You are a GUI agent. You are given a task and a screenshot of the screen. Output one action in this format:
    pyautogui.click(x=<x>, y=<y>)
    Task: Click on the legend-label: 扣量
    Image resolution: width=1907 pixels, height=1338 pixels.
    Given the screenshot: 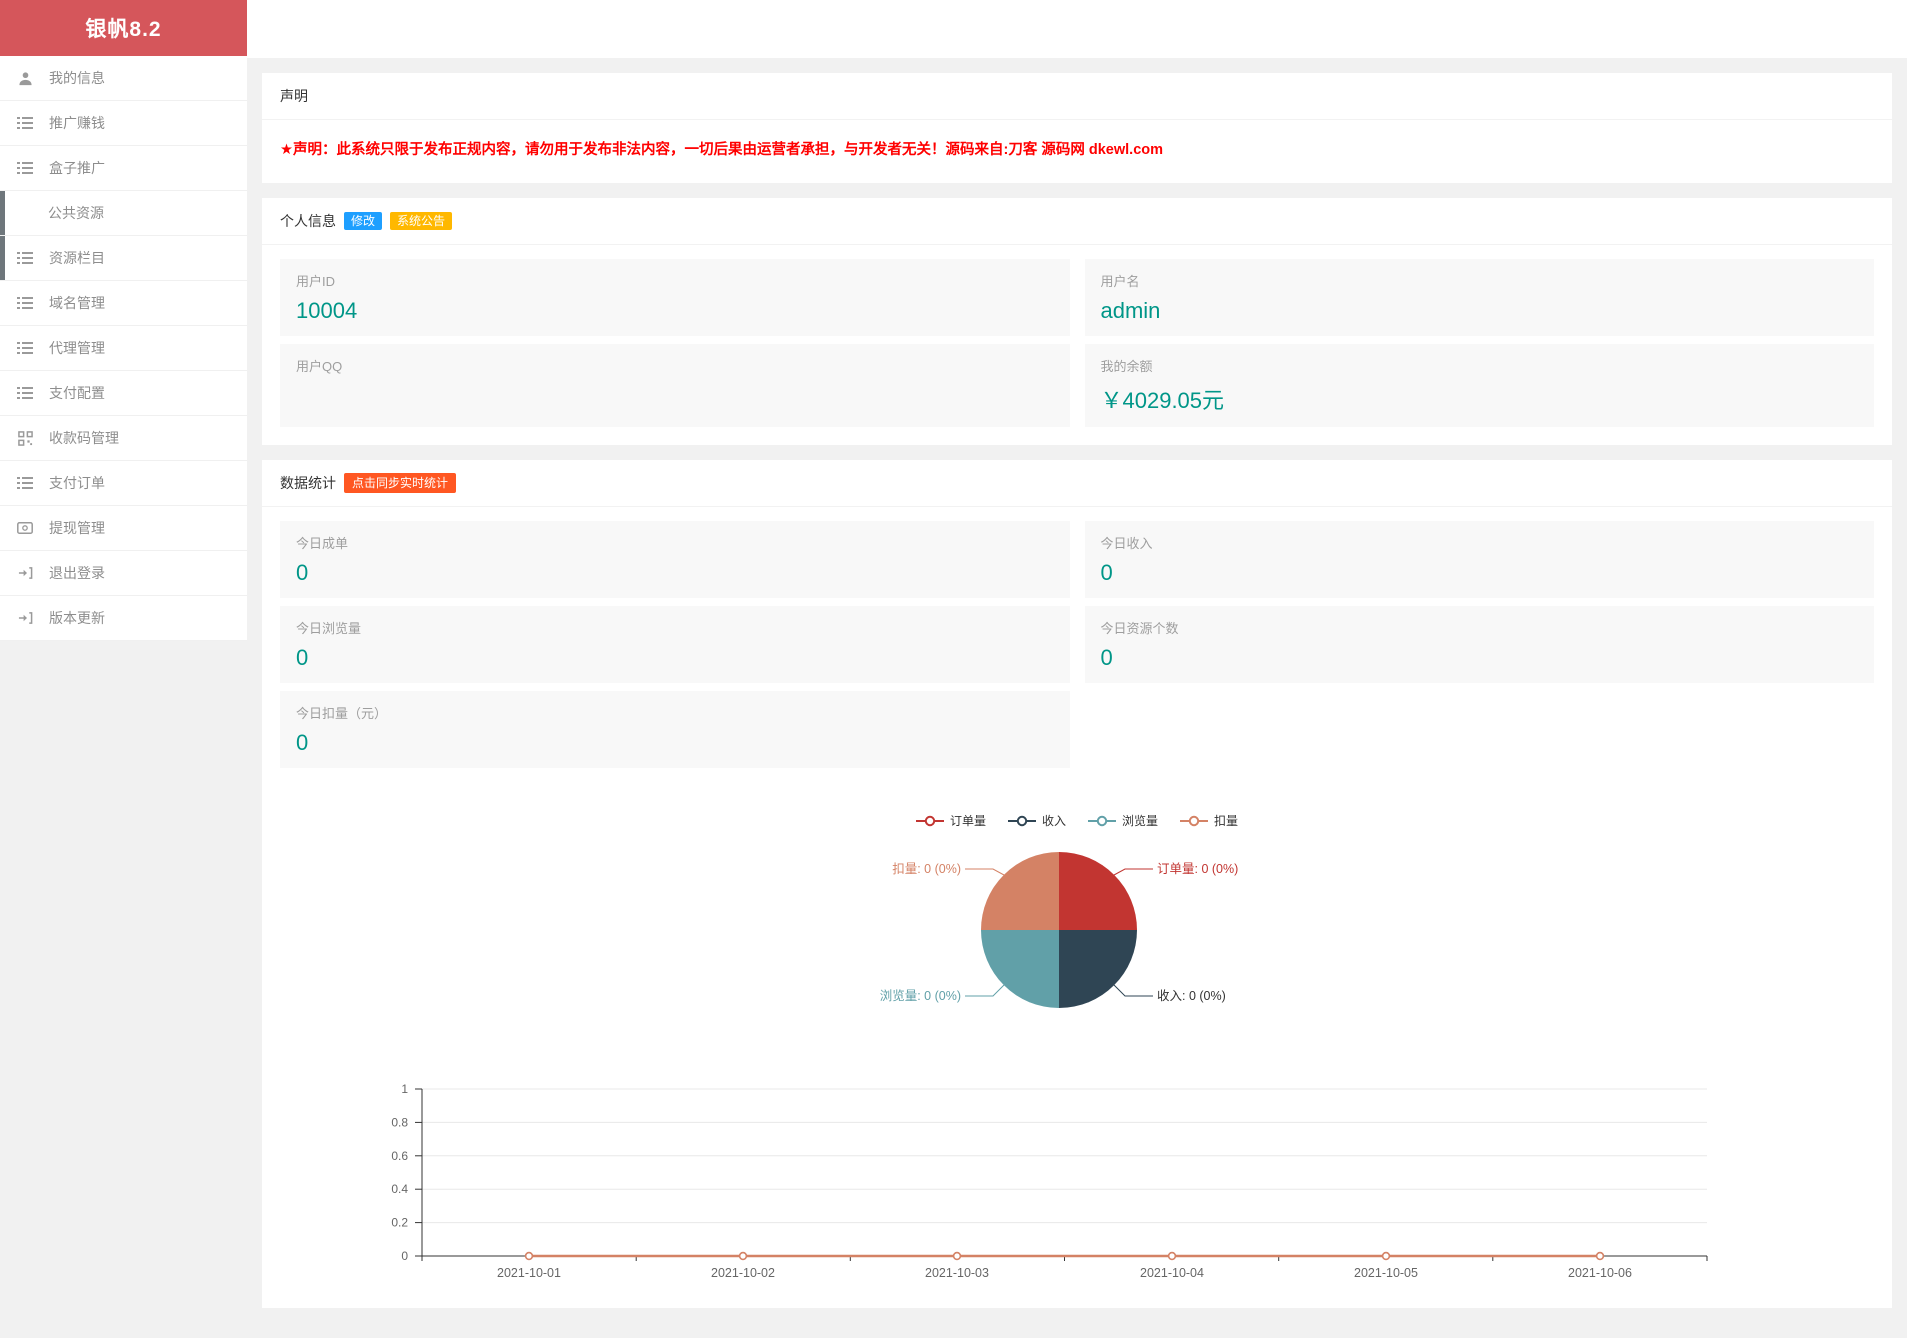 What is the action you would take?
    pyautogui.click(x=1226, y=820)
    